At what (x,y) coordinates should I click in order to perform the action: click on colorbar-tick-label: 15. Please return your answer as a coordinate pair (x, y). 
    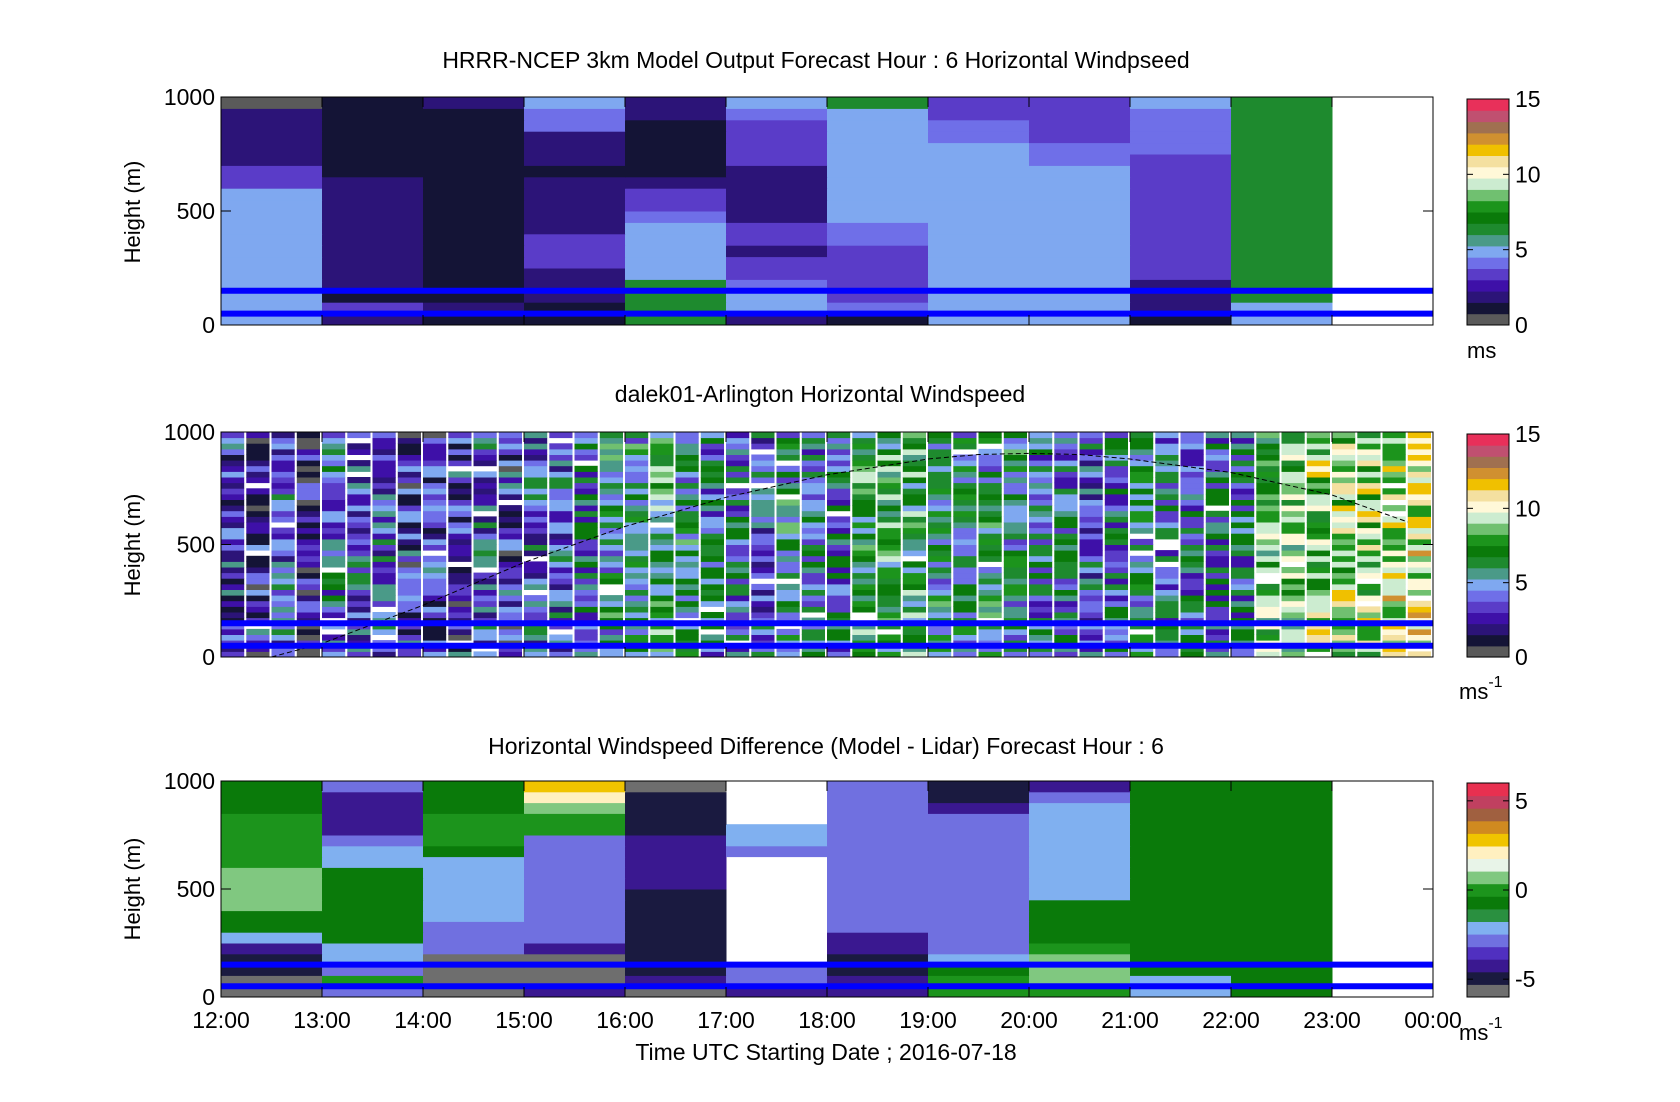
    Looking at the image, I should click on (1528, 434).